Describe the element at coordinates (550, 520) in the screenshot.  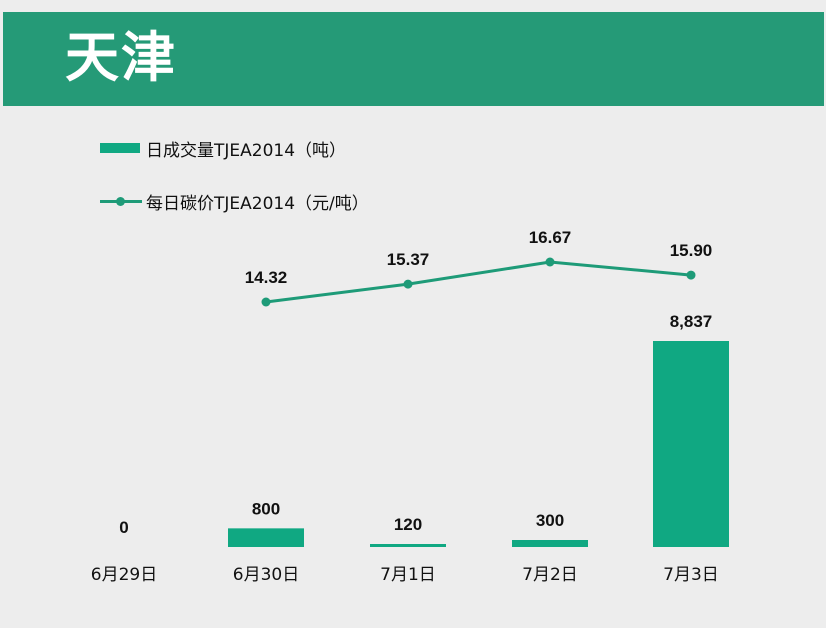
I see `bar-label-3: 300` at that location.